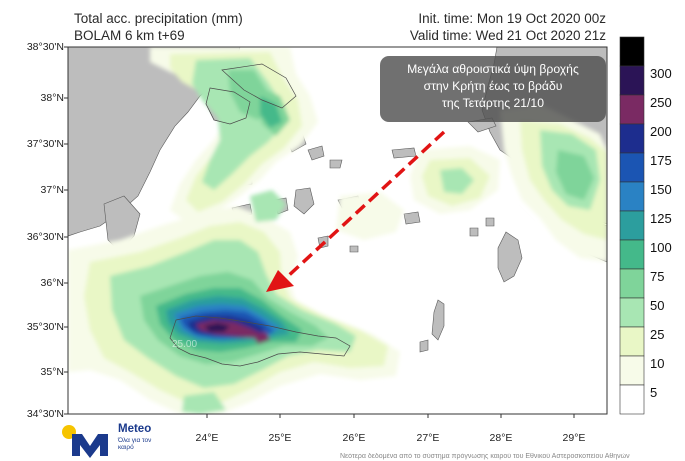 The height and width of the screenshot is (461, 685). What do you see at coordinates (657, 276) in the screenshot?
I see `colorbar-label: 75` at bounding box center [657, 276].